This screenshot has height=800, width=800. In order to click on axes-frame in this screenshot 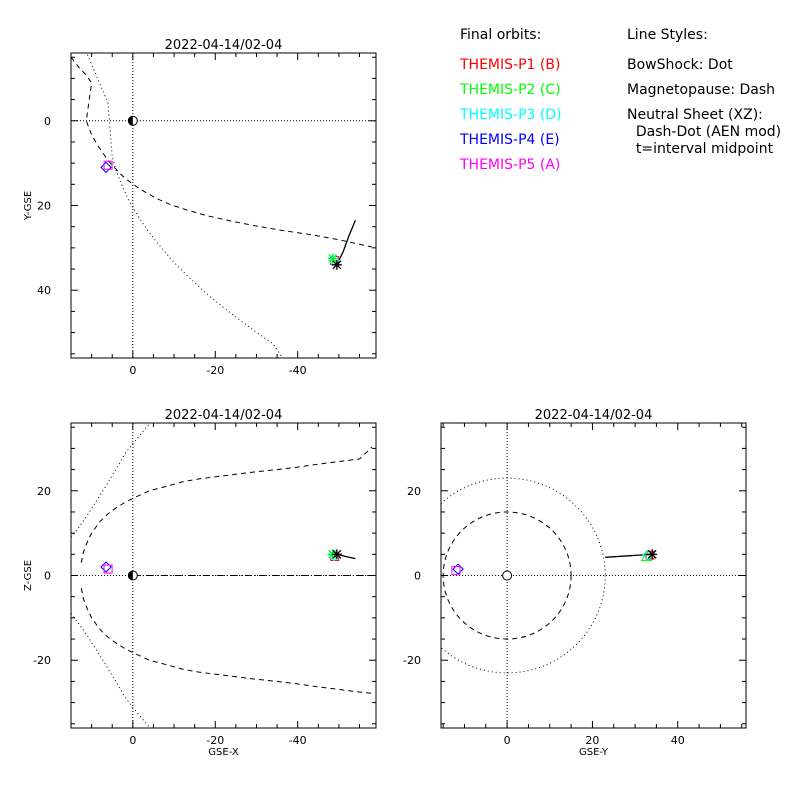, I will do `click(223, 205)`.